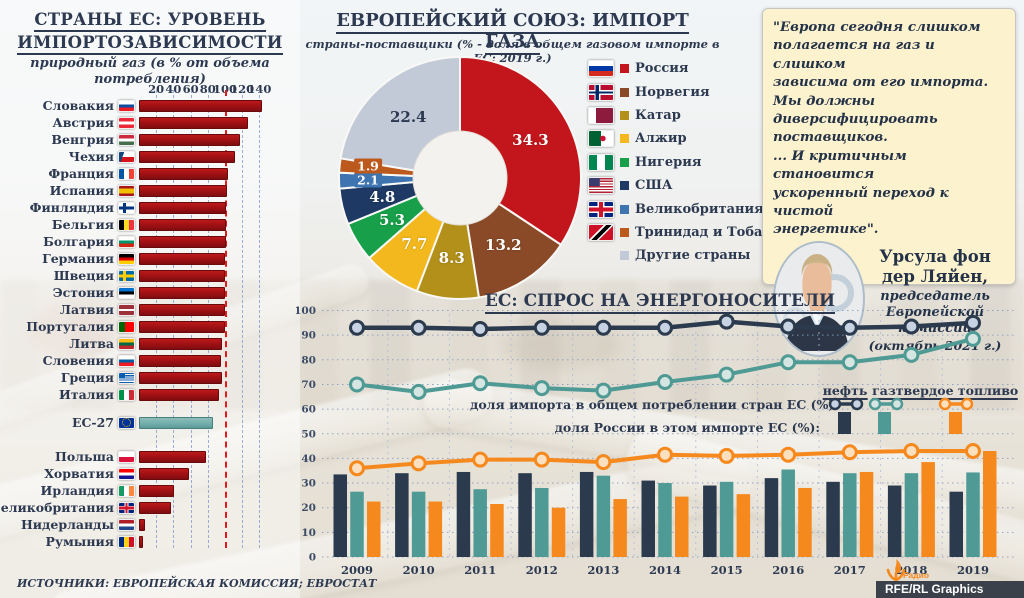  I want to click on country-label-text: Венгрия, so click(82, 139).